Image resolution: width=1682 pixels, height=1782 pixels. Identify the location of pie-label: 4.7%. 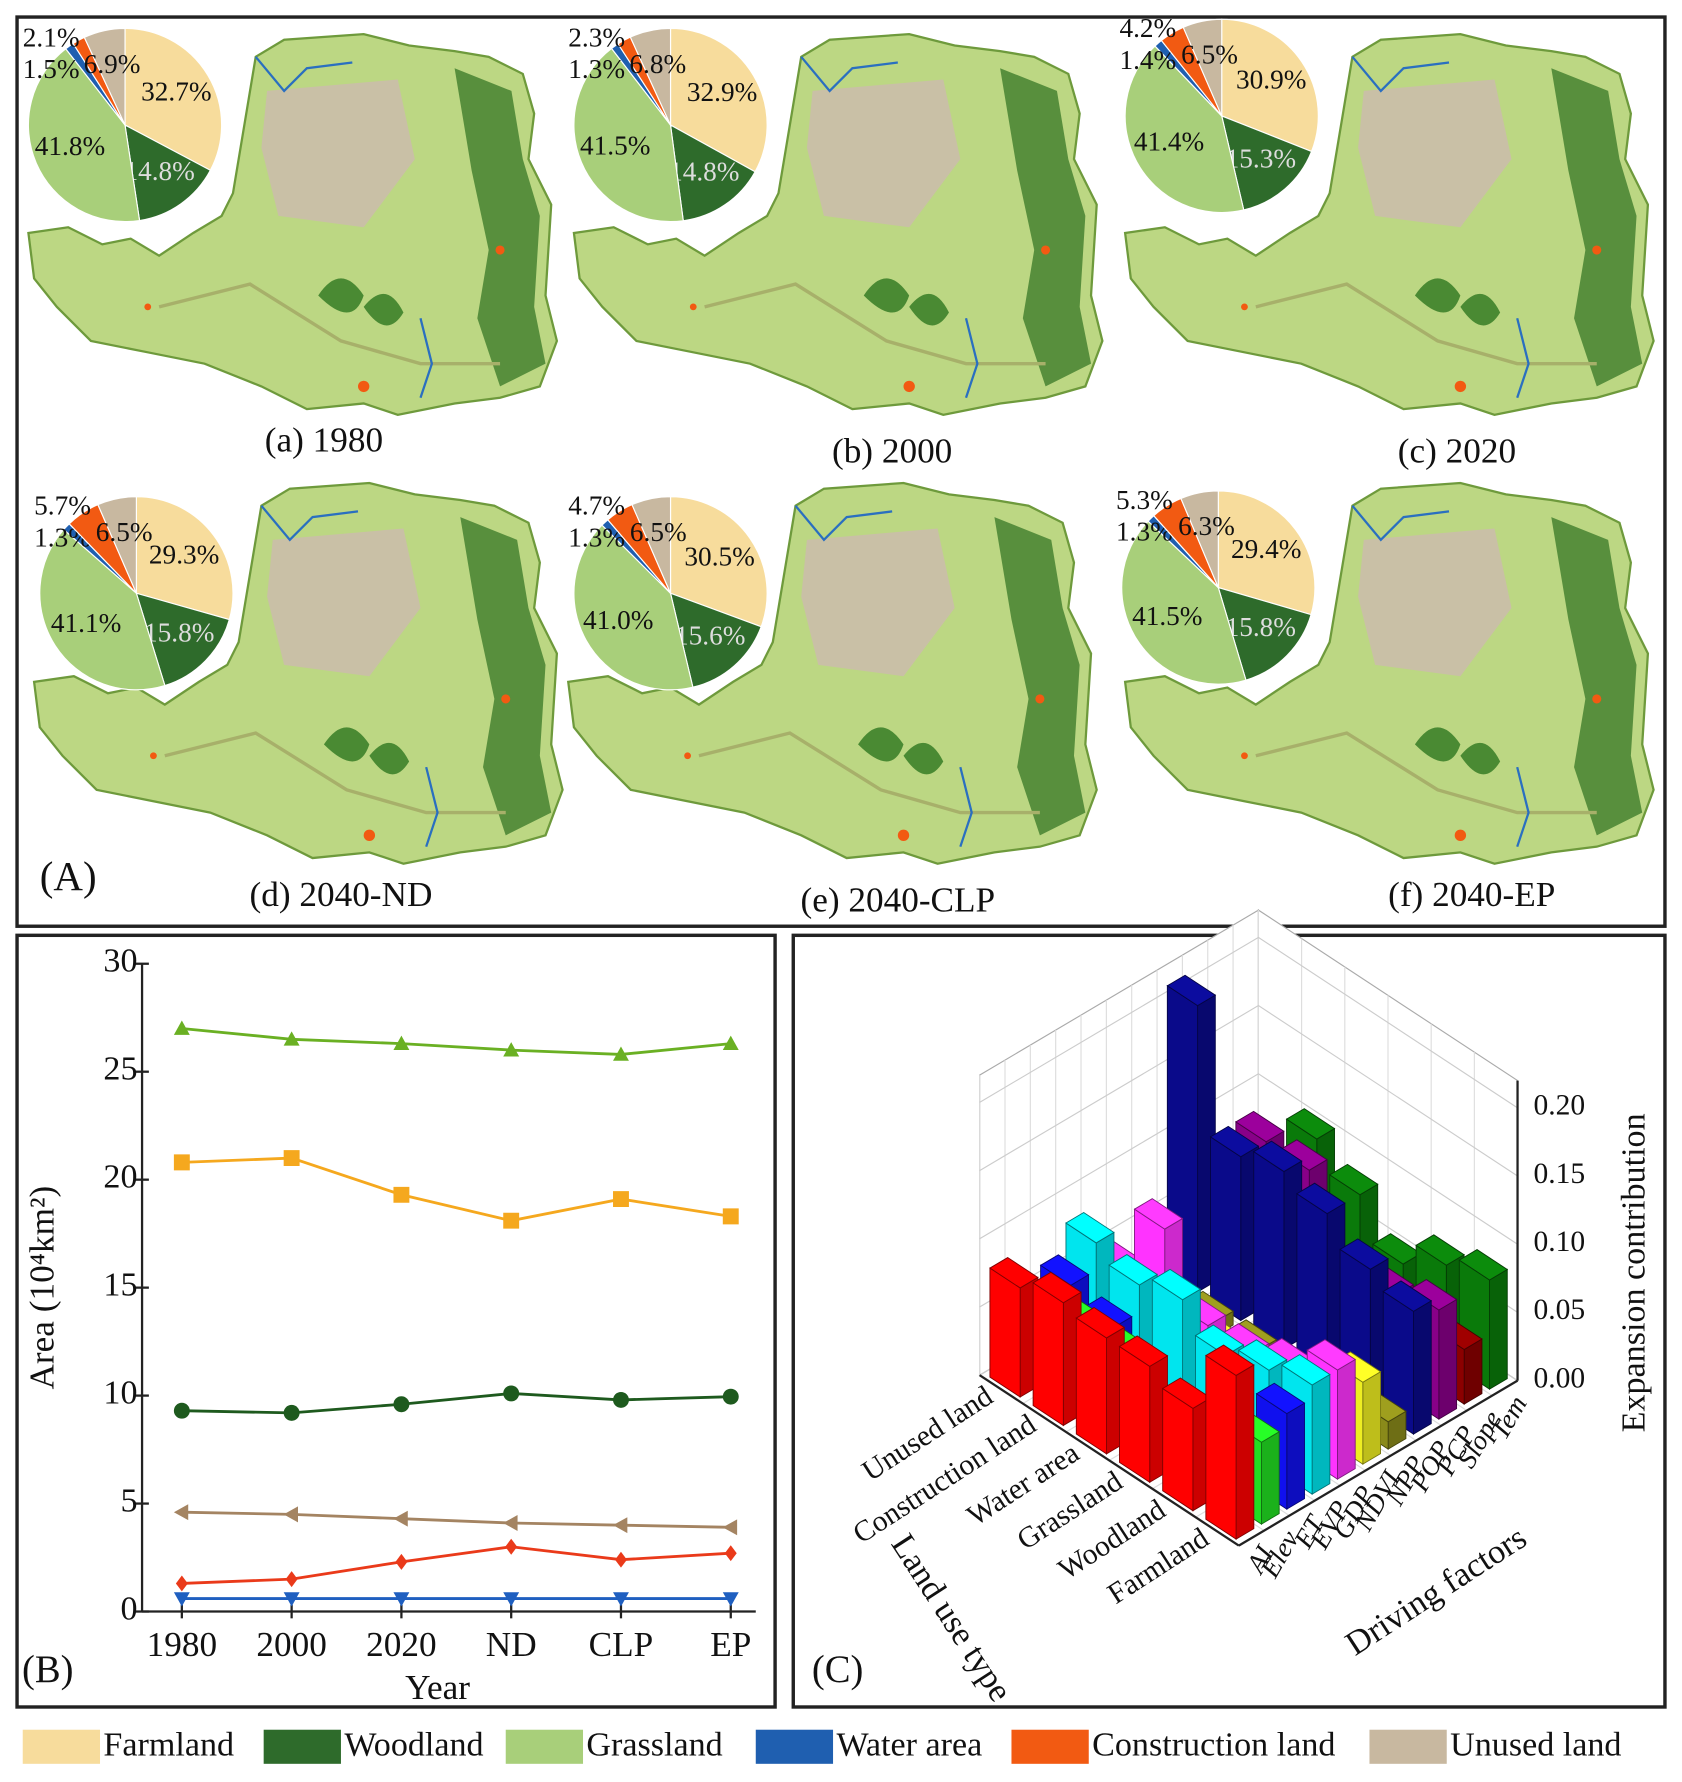
(596, 506).